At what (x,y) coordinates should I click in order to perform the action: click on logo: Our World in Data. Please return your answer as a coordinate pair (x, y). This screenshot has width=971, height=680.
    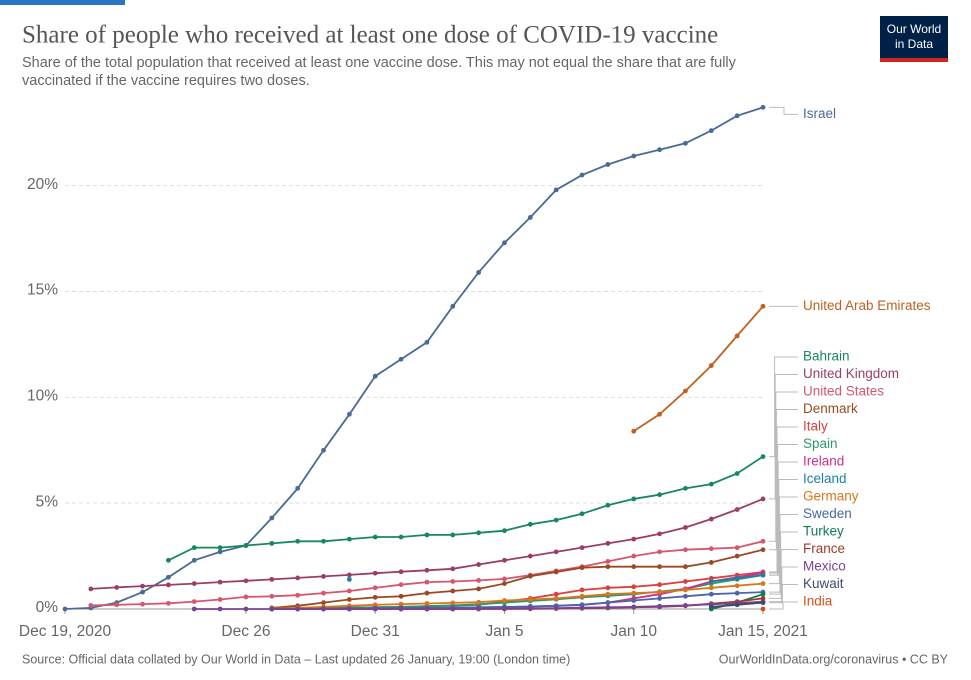
    Looking at the image, I should click on (914, 39).